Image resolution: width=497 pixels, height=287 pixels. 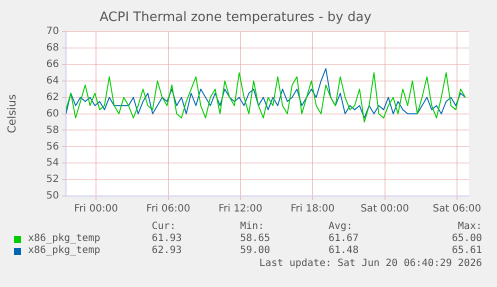 I want to click on y-tick-label: 50, so click(x=52, y=196).